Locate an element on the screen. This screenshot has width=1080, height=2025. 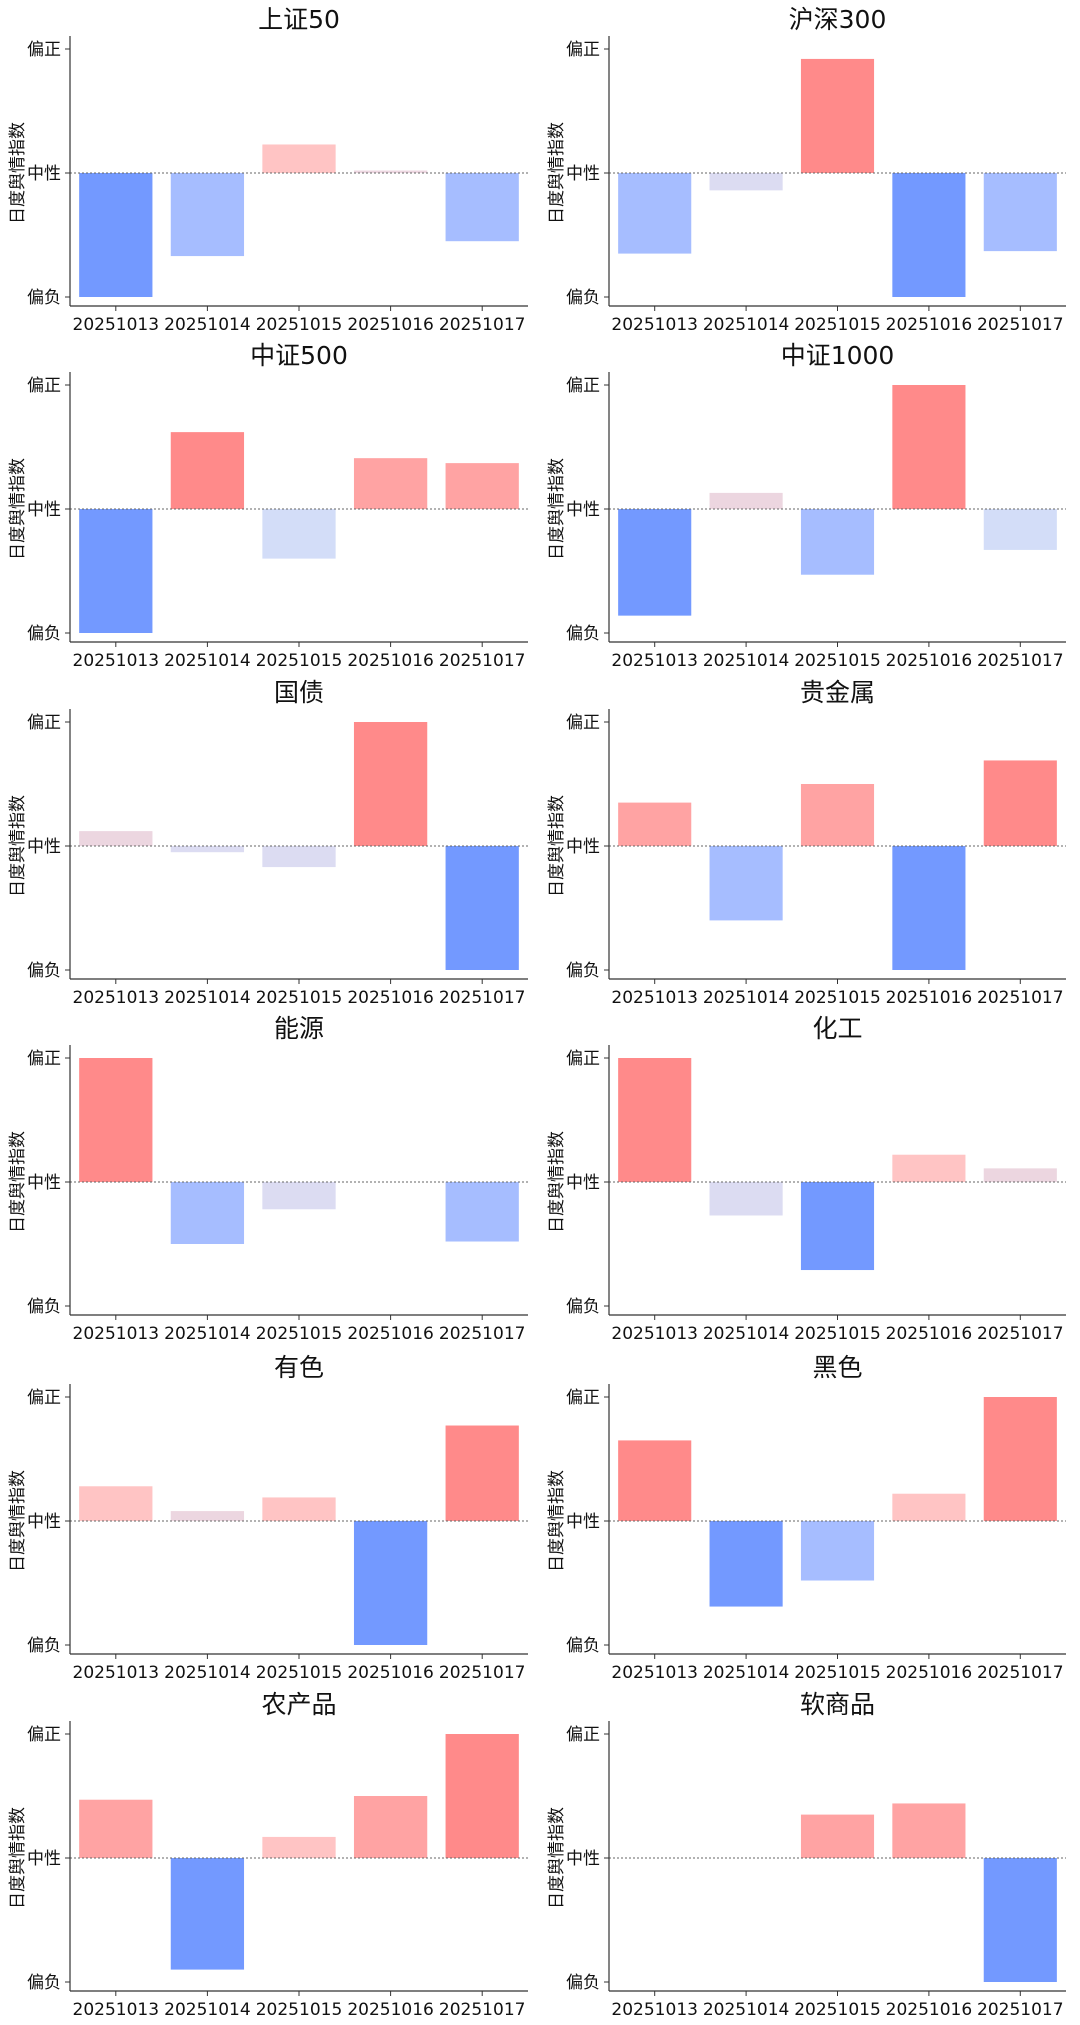
chart-title: 贵金属 is located at coordinates (837, 692).